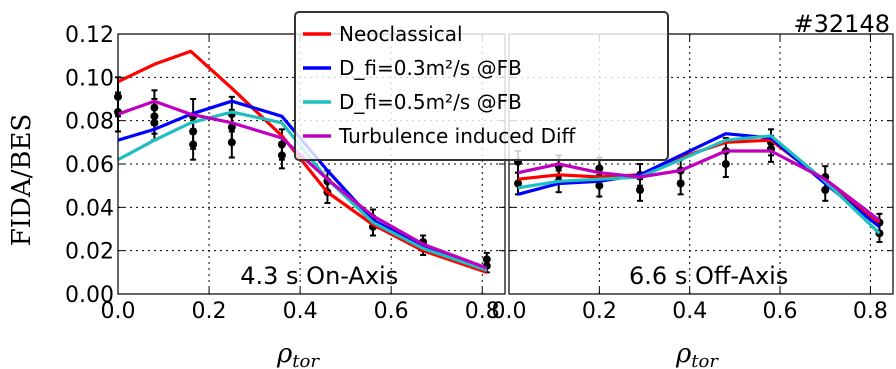 This screenshot has width=896, height=369. I want to click on shot-number: #32148, so click(842, 24).